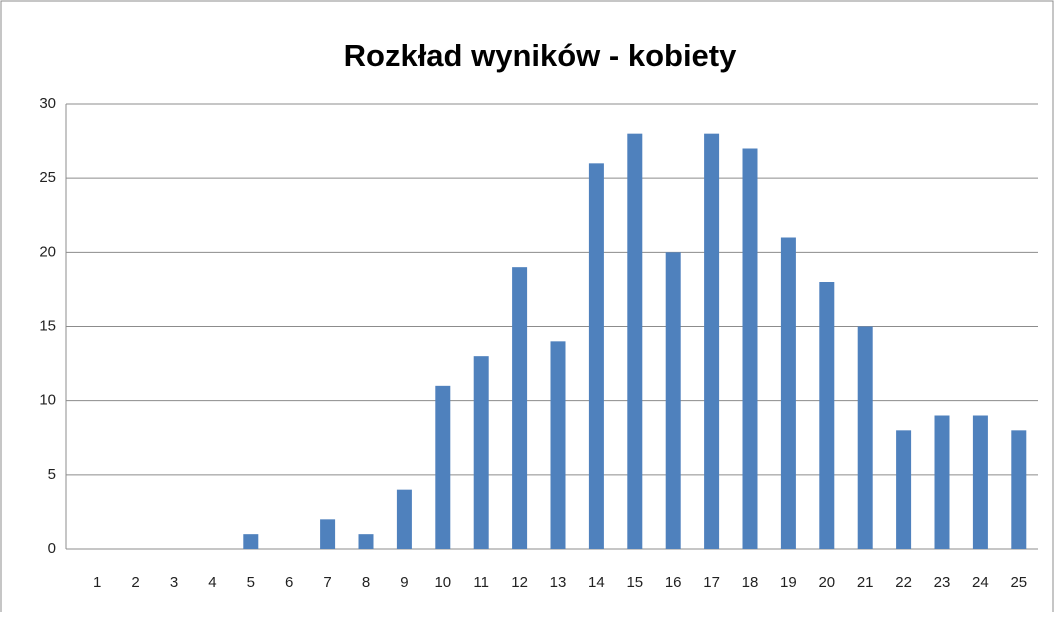 The width and height of the screenshot is (1055, 617). What do you see at coordinates (788, 582) in the screenshot?
I see `x-tick-label: 19` at bounding box center [788, 582].